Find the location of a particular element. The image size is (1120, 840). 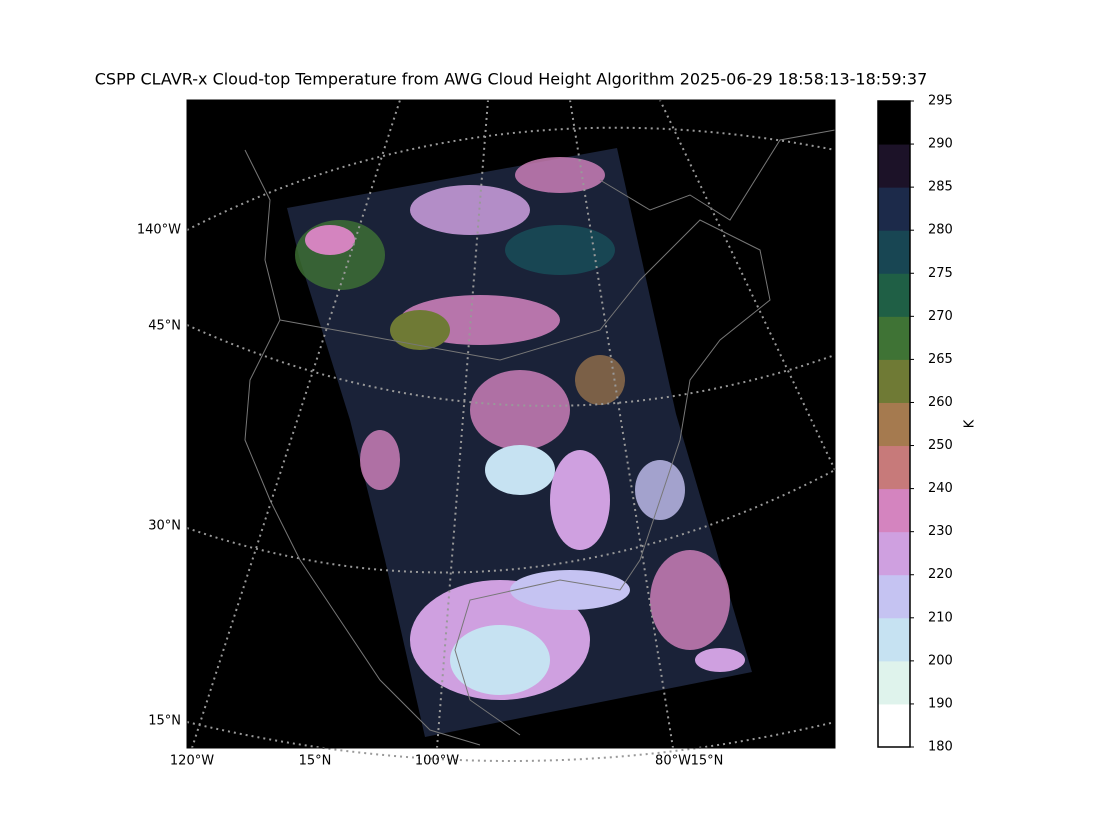

colorbar-tick-label: 200 is located at coordinates (940, 660).